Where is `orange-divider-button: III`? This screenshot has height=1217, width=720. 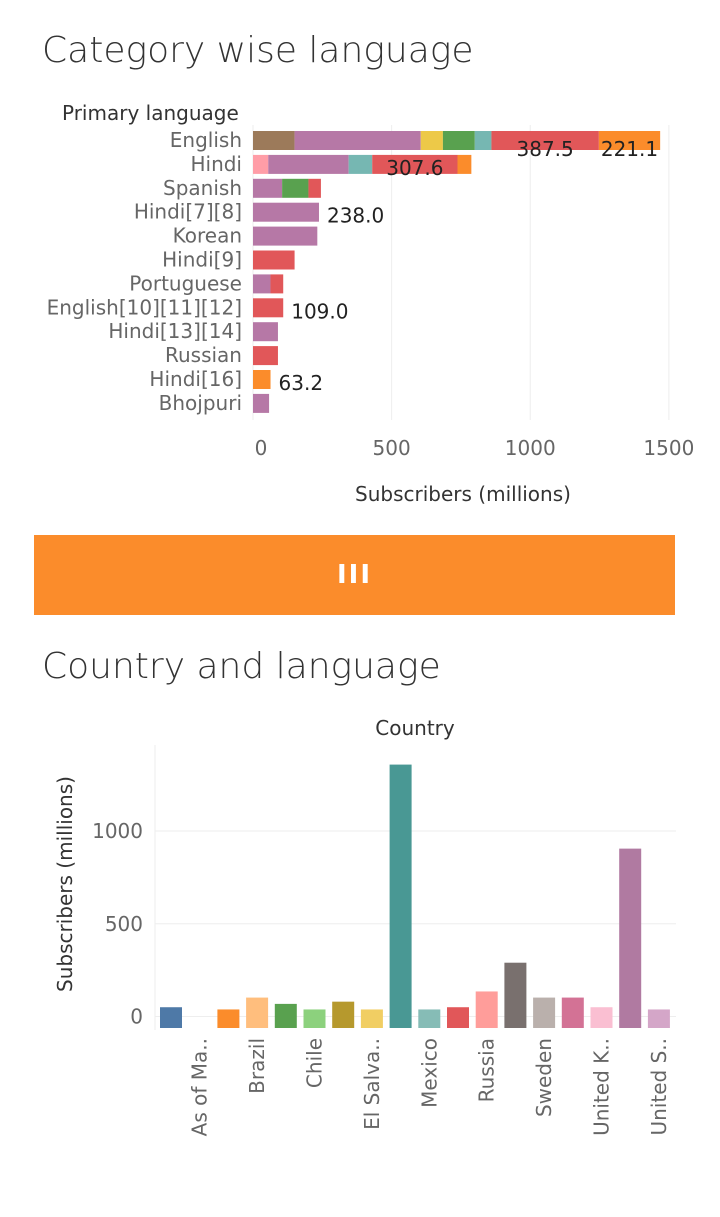
orange-divider-button: III is located at coordinates (354, 575).